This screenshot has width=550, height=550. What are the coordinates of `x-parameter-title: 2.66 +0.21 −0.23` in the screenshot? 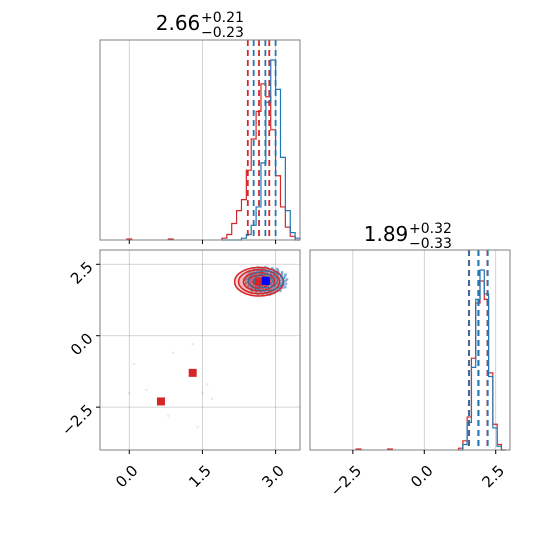 It's located at (200, 25).